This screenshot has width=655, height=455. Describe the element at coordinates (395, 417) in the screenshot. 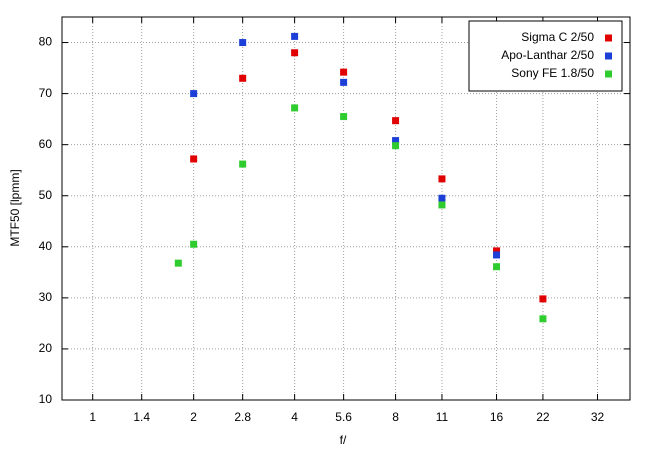

I see `x-tick-label: 8` at that location.